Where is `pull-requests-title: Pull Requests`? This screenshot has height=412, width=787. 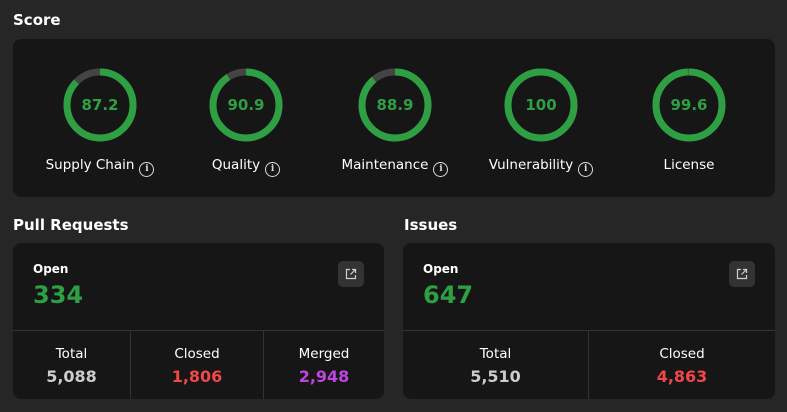
pull-requests-title: Pull Requests is located at coordinates (71, 225).